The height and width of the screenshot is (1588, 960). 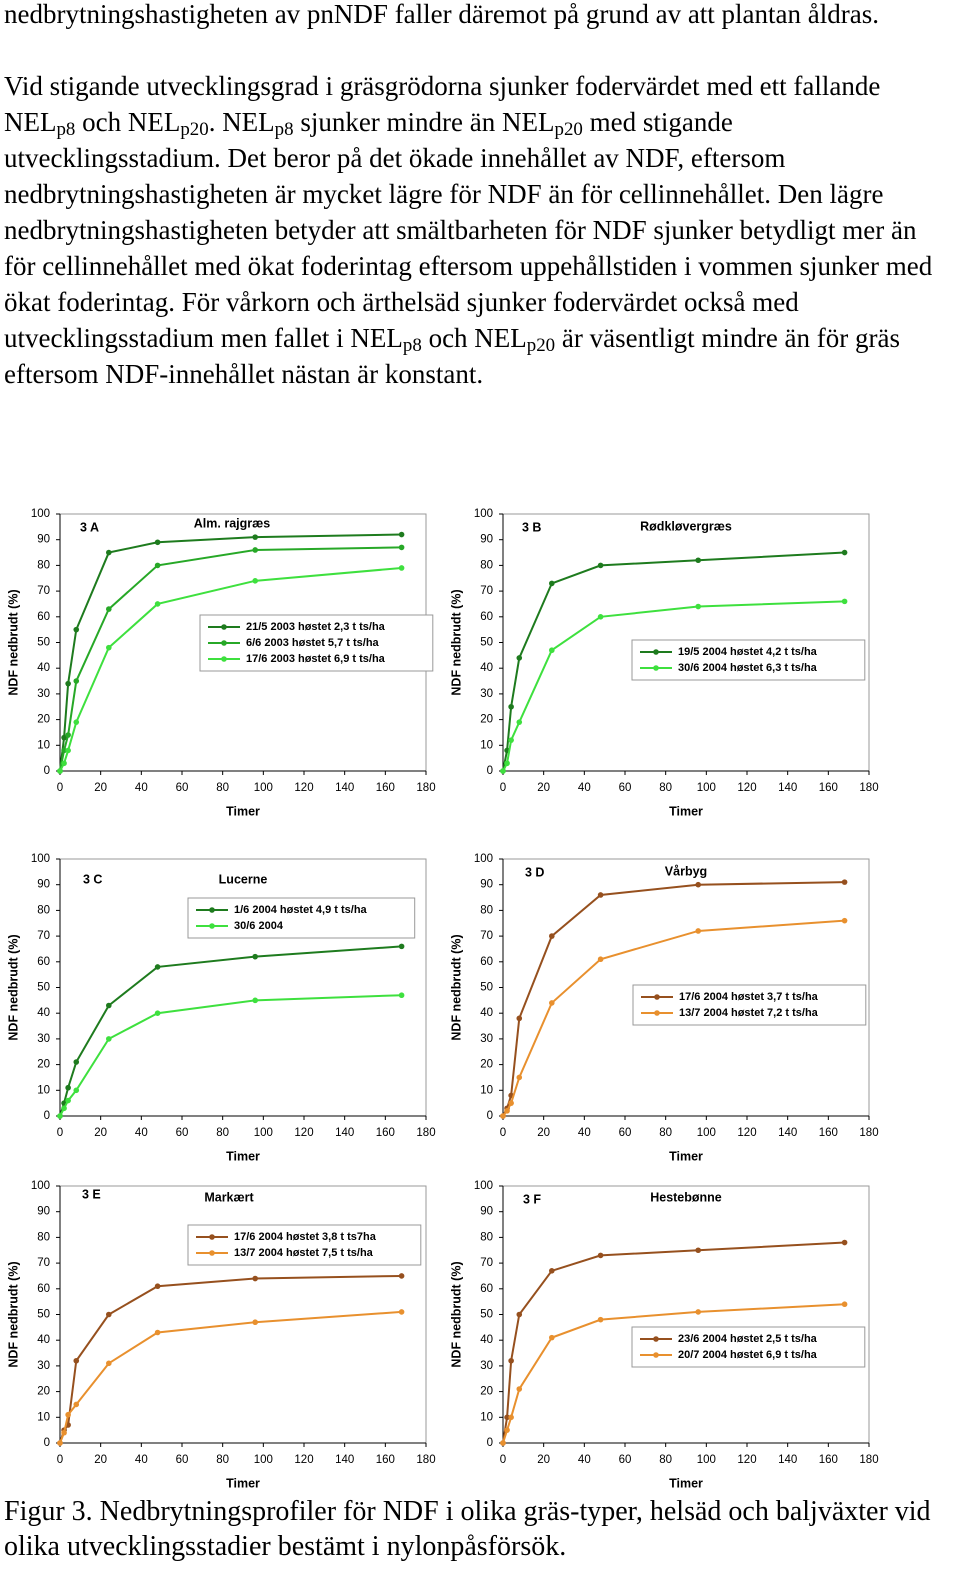 I want to click on x-tick-label: 100, so click(x=263, y=1133).